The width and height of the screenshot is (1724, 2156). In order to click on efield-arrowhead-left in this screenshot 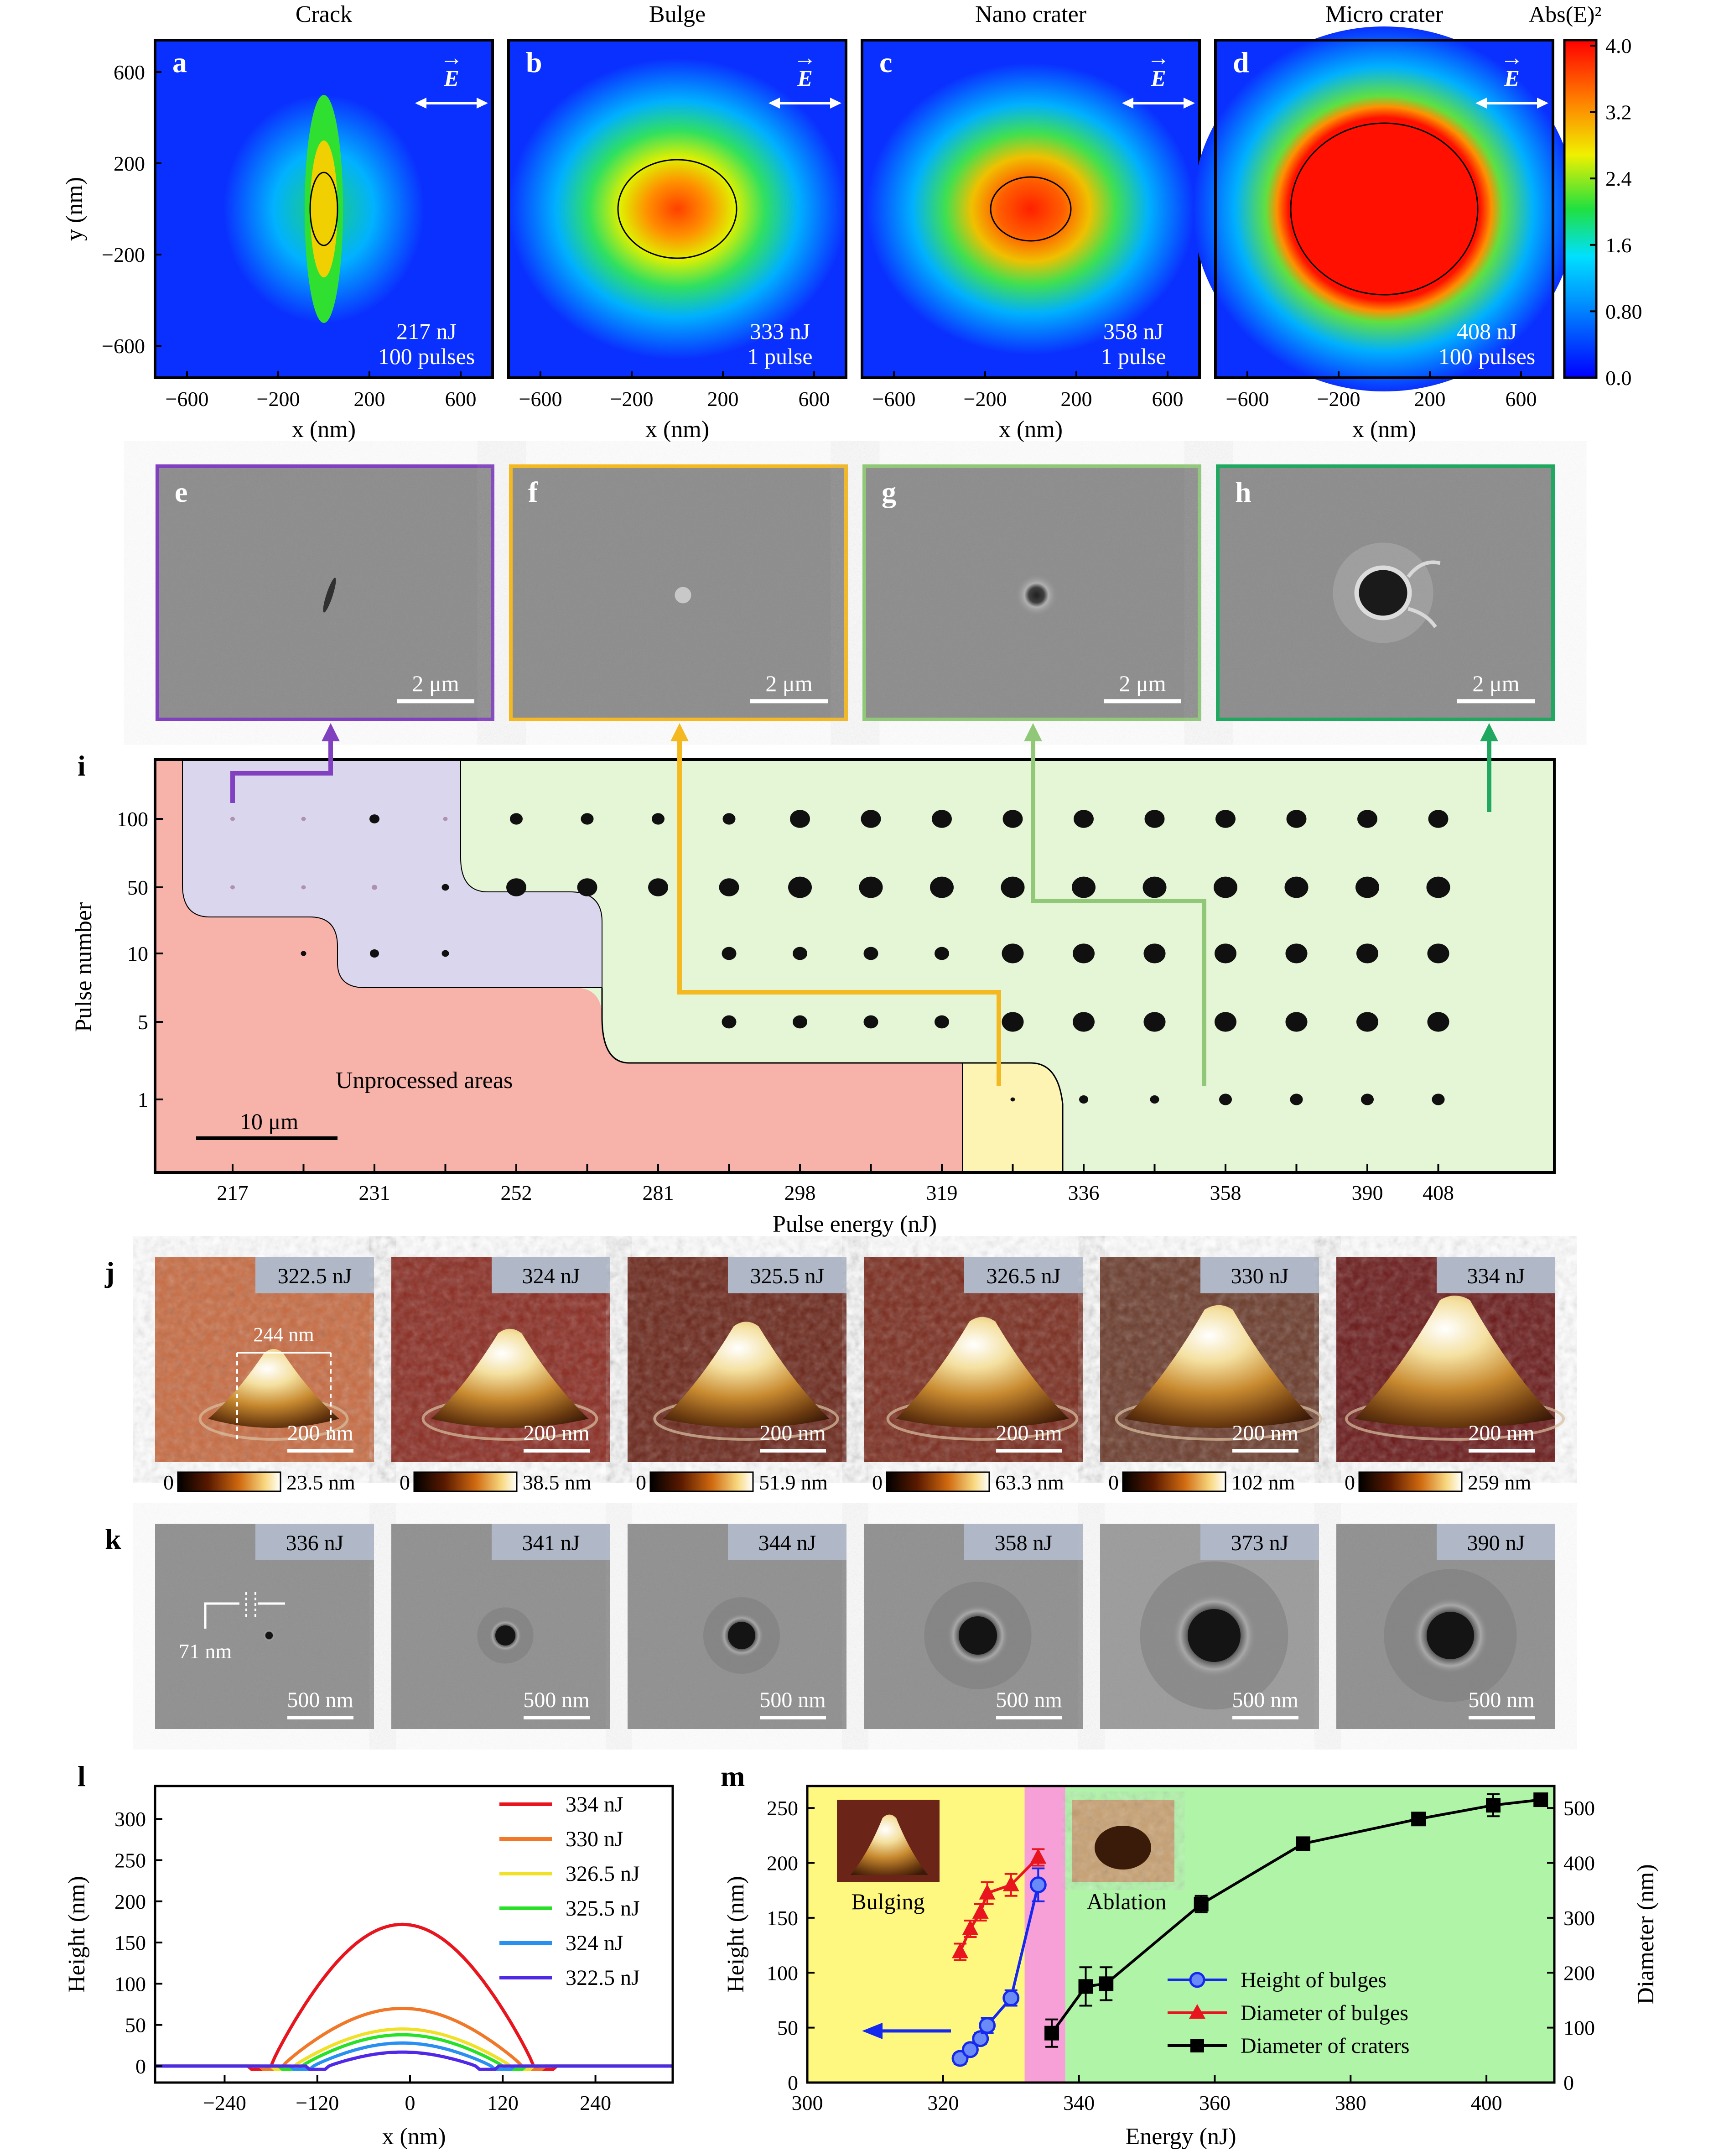, I will do `click(1127, 104)`.